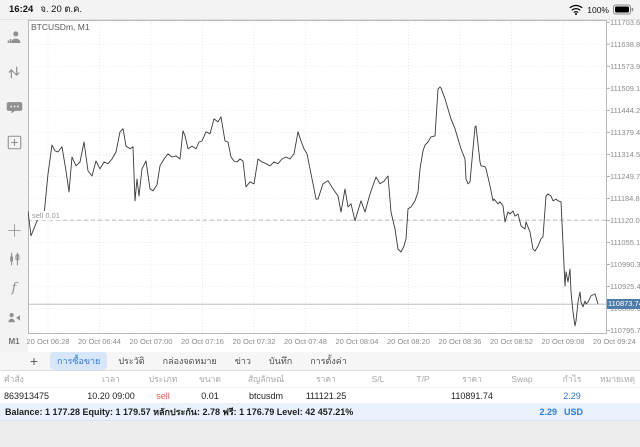  Describe the element at coordinates (34, 361) in the screenshot. I see `new-order-plus-button: +` at that location.